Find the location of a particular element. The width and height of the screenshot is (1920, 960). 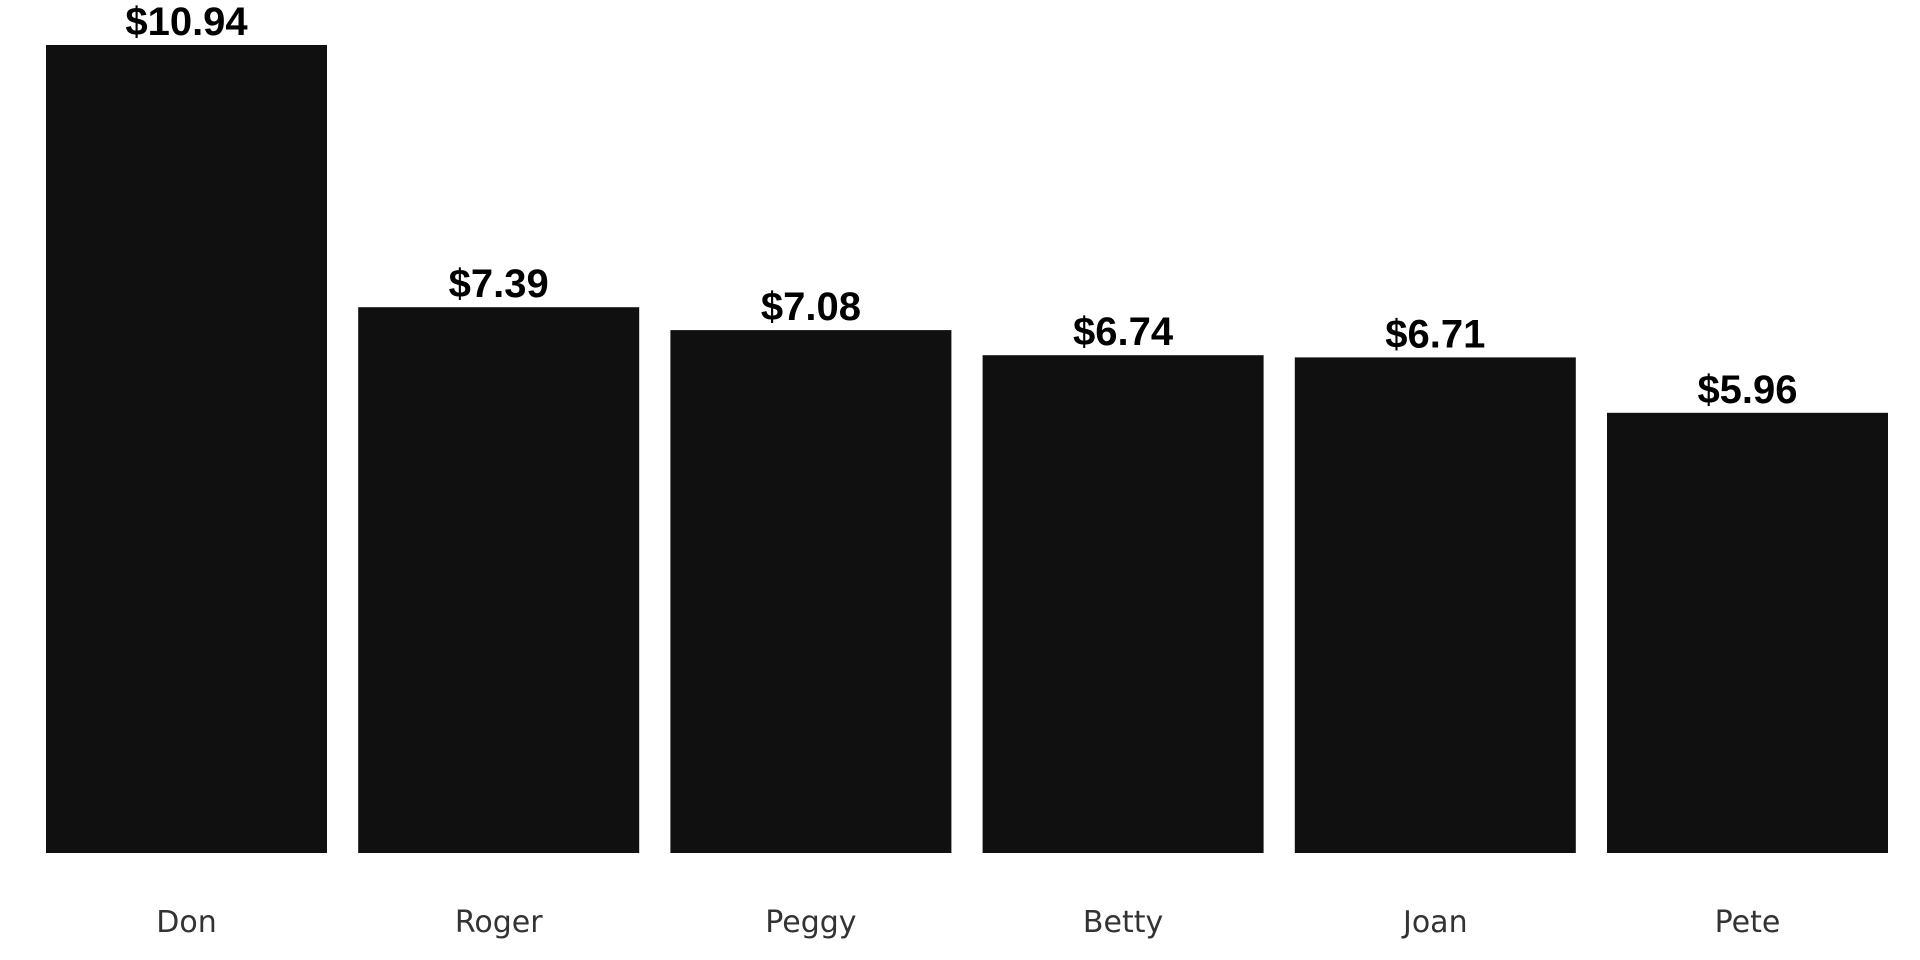

value-label-betty: $6.74 is located at coordinates (1123, 332).